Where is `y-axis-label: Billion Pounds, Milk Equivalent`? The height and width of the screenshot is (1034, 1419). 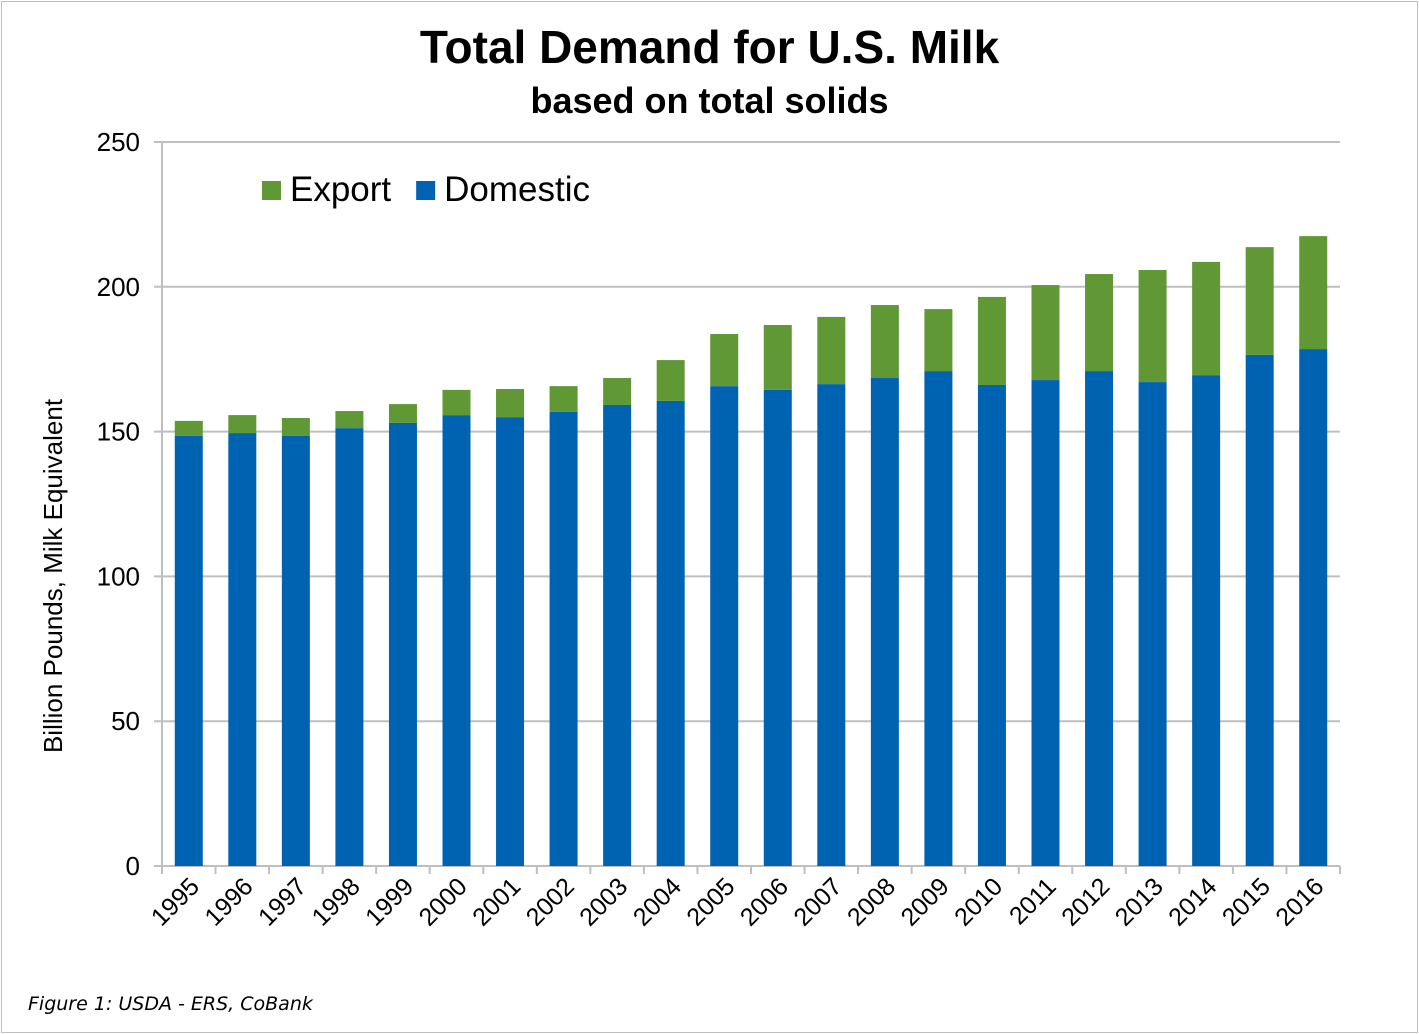 y-axis-label: Billion Pounds, Milk Equivalent is located at coordinates (53, 575).